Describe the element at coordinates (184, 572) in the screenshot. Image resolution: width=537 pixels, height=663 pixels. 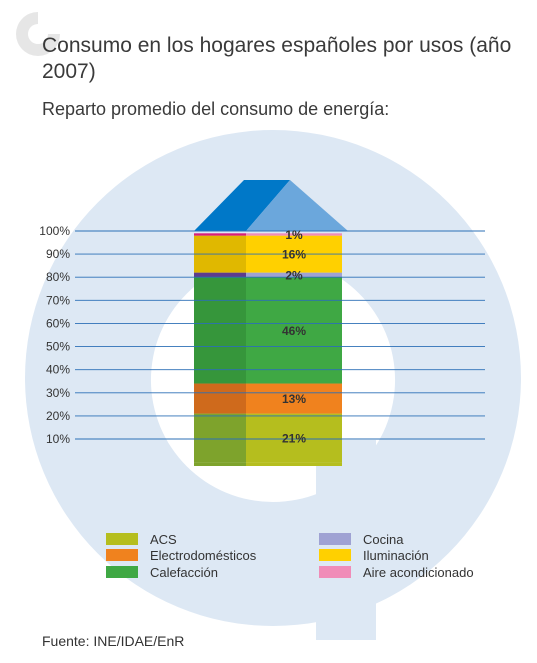
I see `legend-label-calefaccion: Calefacción` at that location.